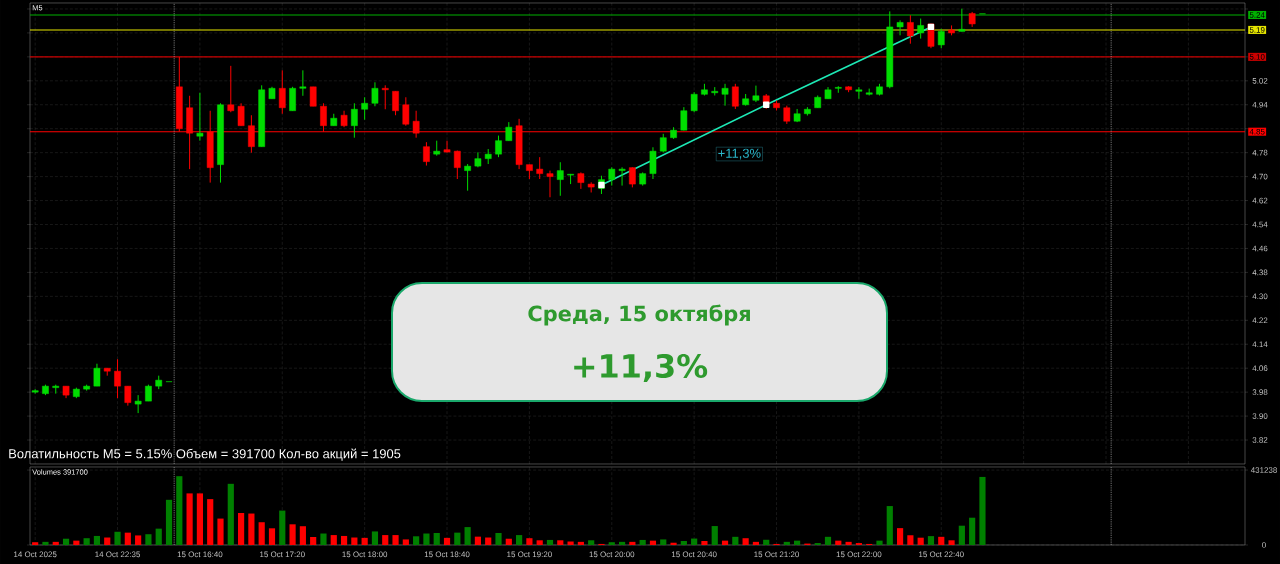  Describe the element at coordinates (205, 454) in the screenshot. I see `annotation: Волатильность M5 = 5.15% Объем = 391700 Кол-во акций = 1905` at that location.